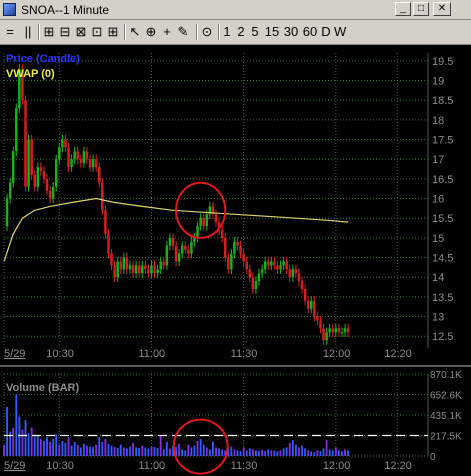  What do you see at coordinates (310, 31) in the screenshot?
I see `interval-60-button: 60` at bounding box center [310, 31].